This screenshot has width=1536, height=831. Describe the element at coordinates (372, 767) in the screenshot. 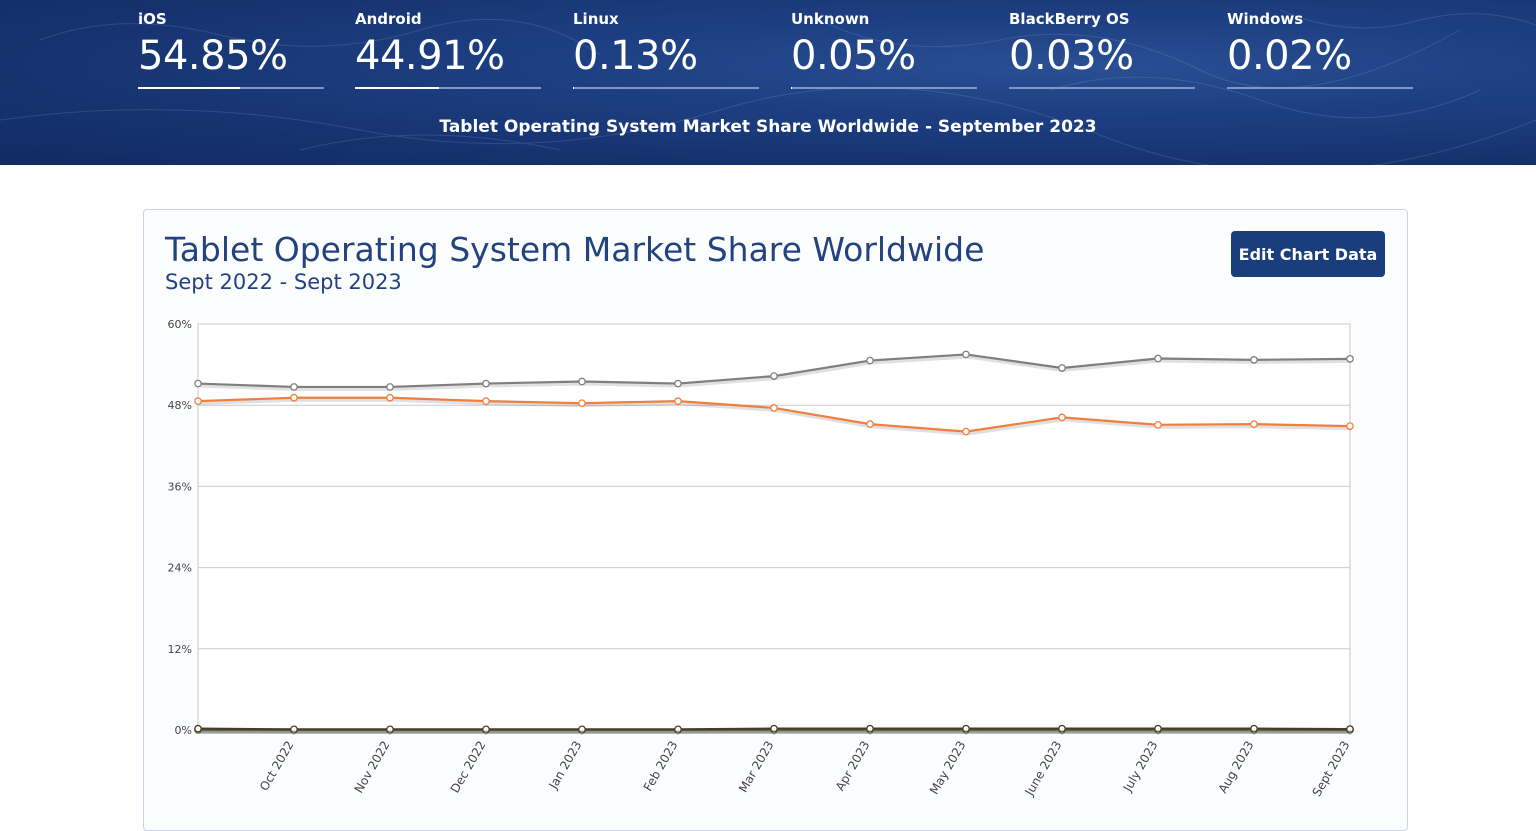

I see `x-tick-label: Nov 2022` at that location.